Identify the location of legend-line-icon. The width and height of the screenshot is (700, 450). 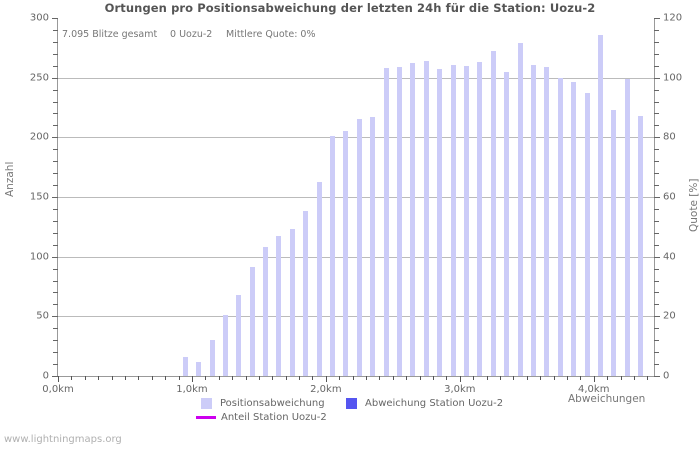
(206, 417).